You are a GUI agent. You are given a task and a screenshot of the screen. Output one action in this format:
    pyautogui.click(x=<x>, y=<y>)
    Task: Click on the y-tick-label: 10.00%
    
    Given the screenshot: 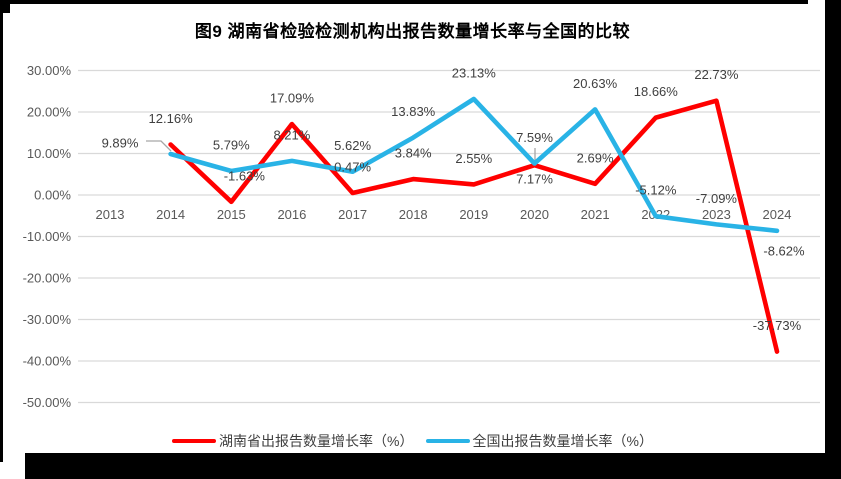 What is the action you would take?
    pyautogui.click(x=49, y=153)
    